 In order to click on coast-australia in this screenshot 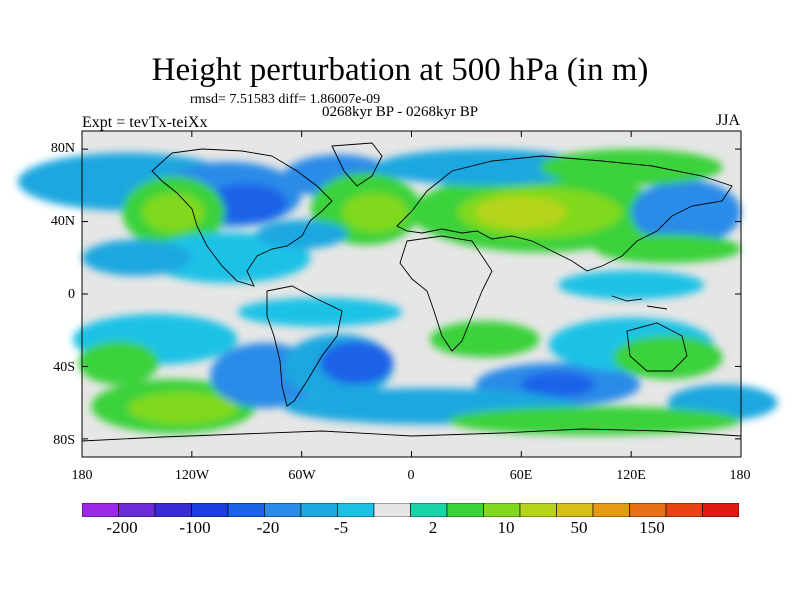, I will do `click(657, 347)`.